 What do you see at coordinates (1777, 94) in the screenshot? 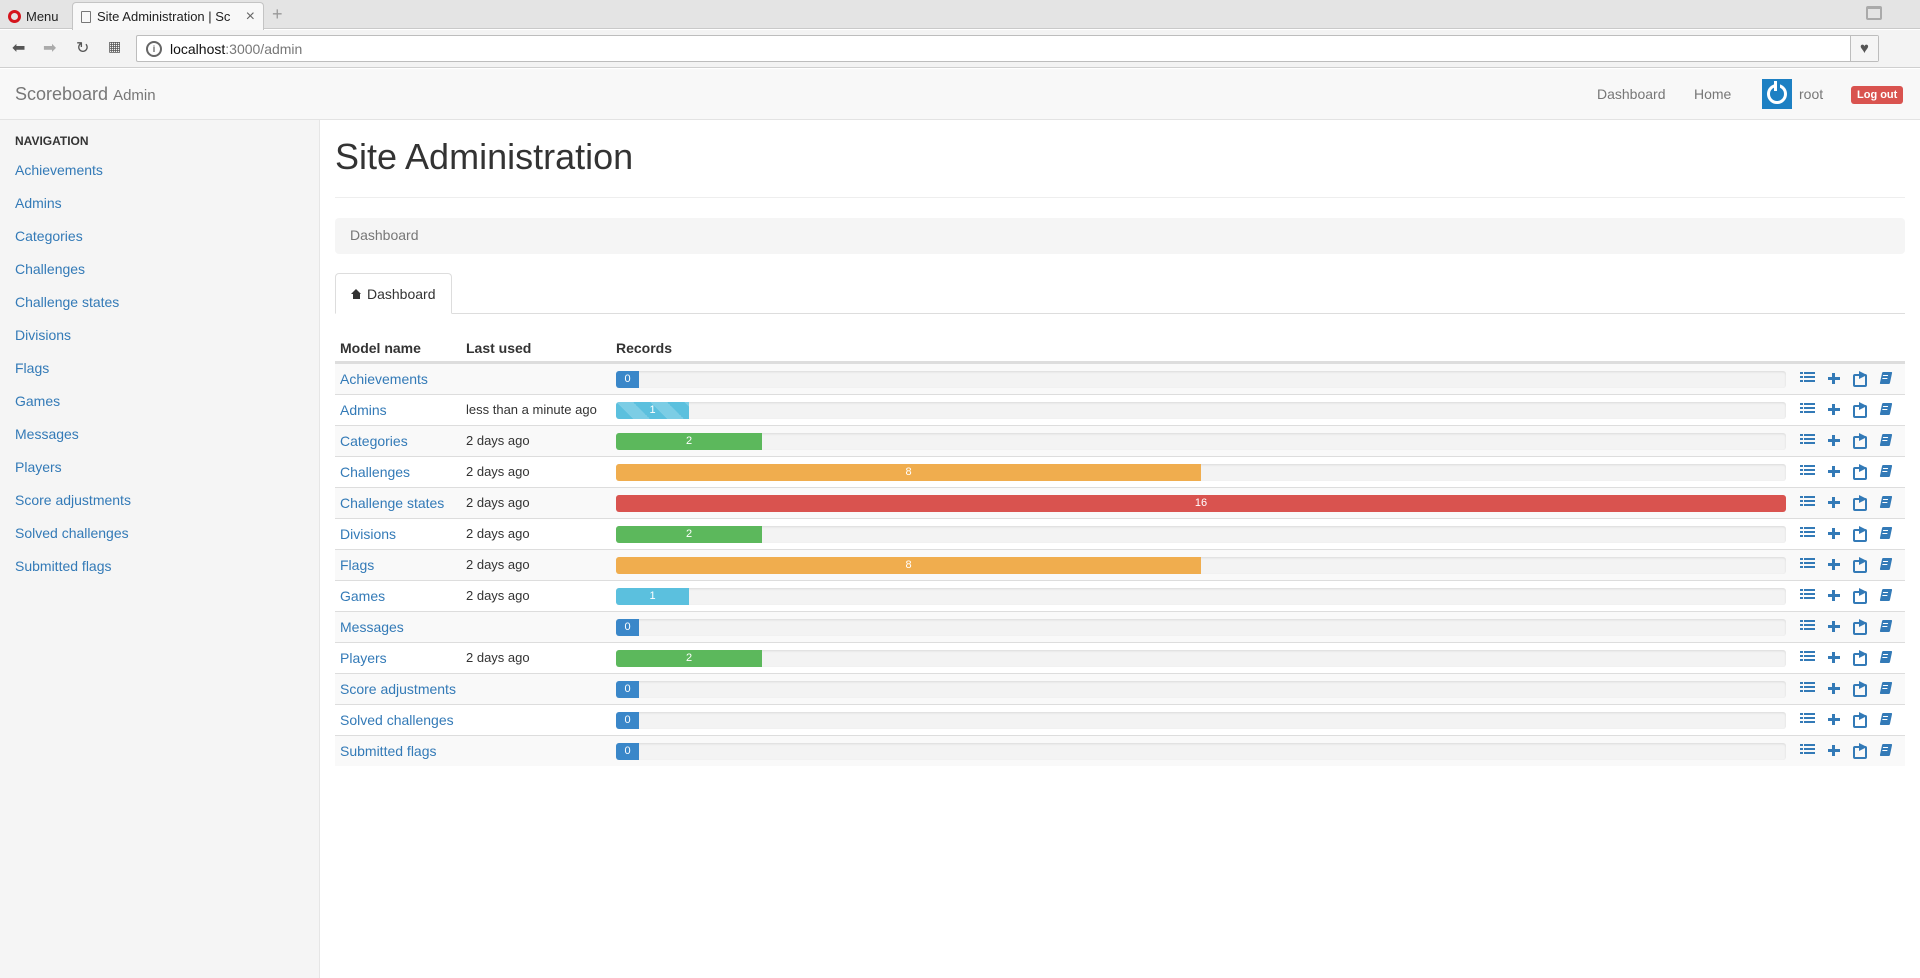
I see `avatar` at bounding box center [1777, 94].